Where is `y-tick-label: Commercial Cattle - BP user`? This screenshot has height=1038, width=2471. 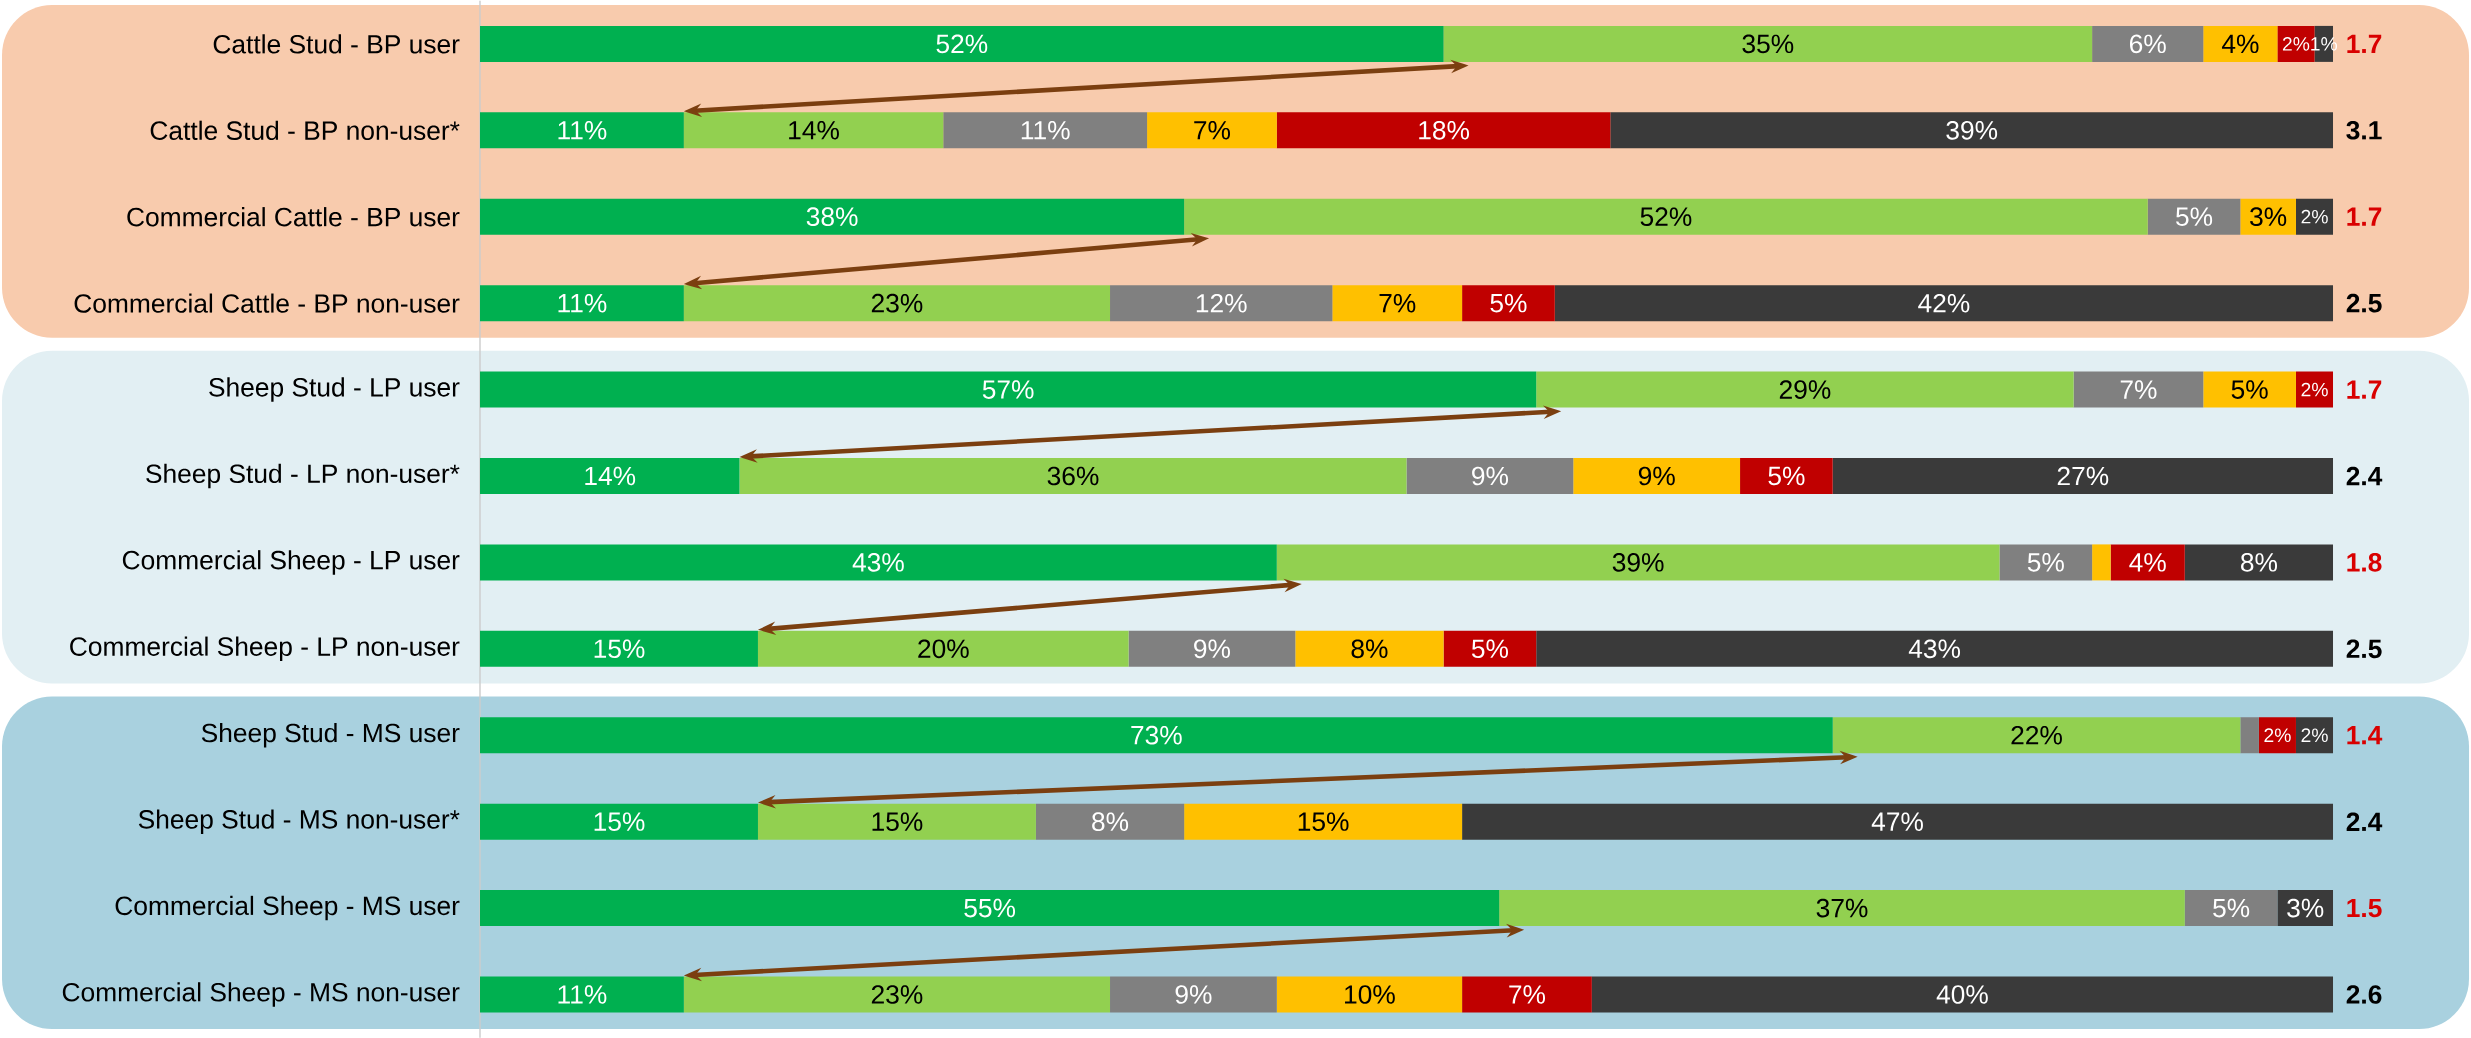
y-tick-label: Commercial Cattle - BP user is located at coordinates (293, 216).